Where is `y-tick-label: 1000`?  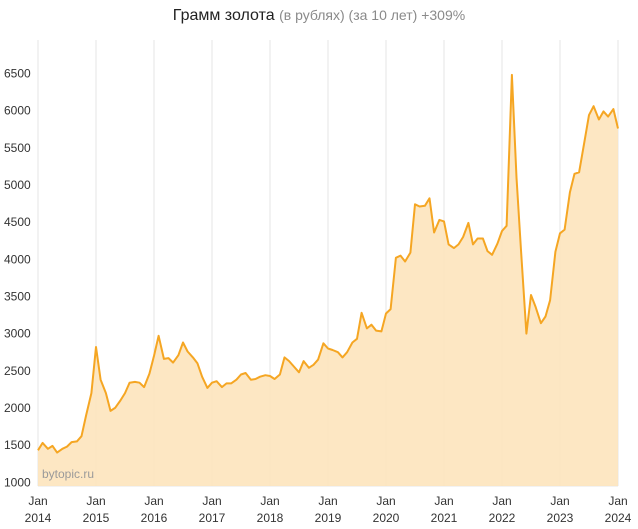
y-tick-label: 1000 is located at coordinates (17, 482).